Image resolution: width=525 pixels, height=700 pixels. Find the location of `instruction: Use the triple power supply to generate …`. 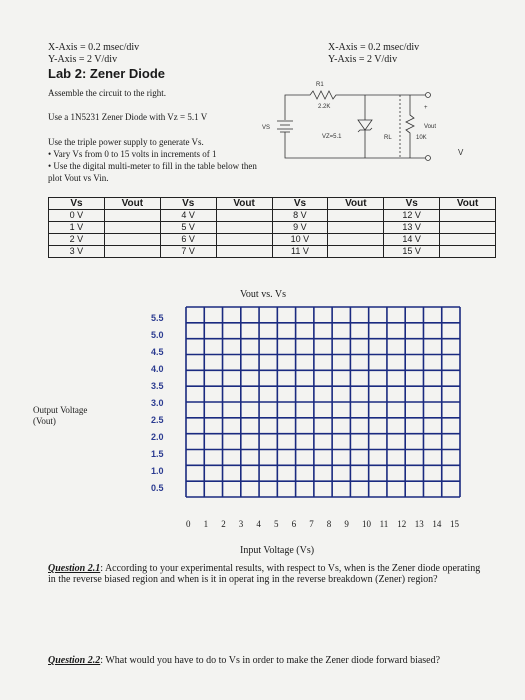

instruction: Use the triple power supply to generate … is located at coordinates (126, 142).